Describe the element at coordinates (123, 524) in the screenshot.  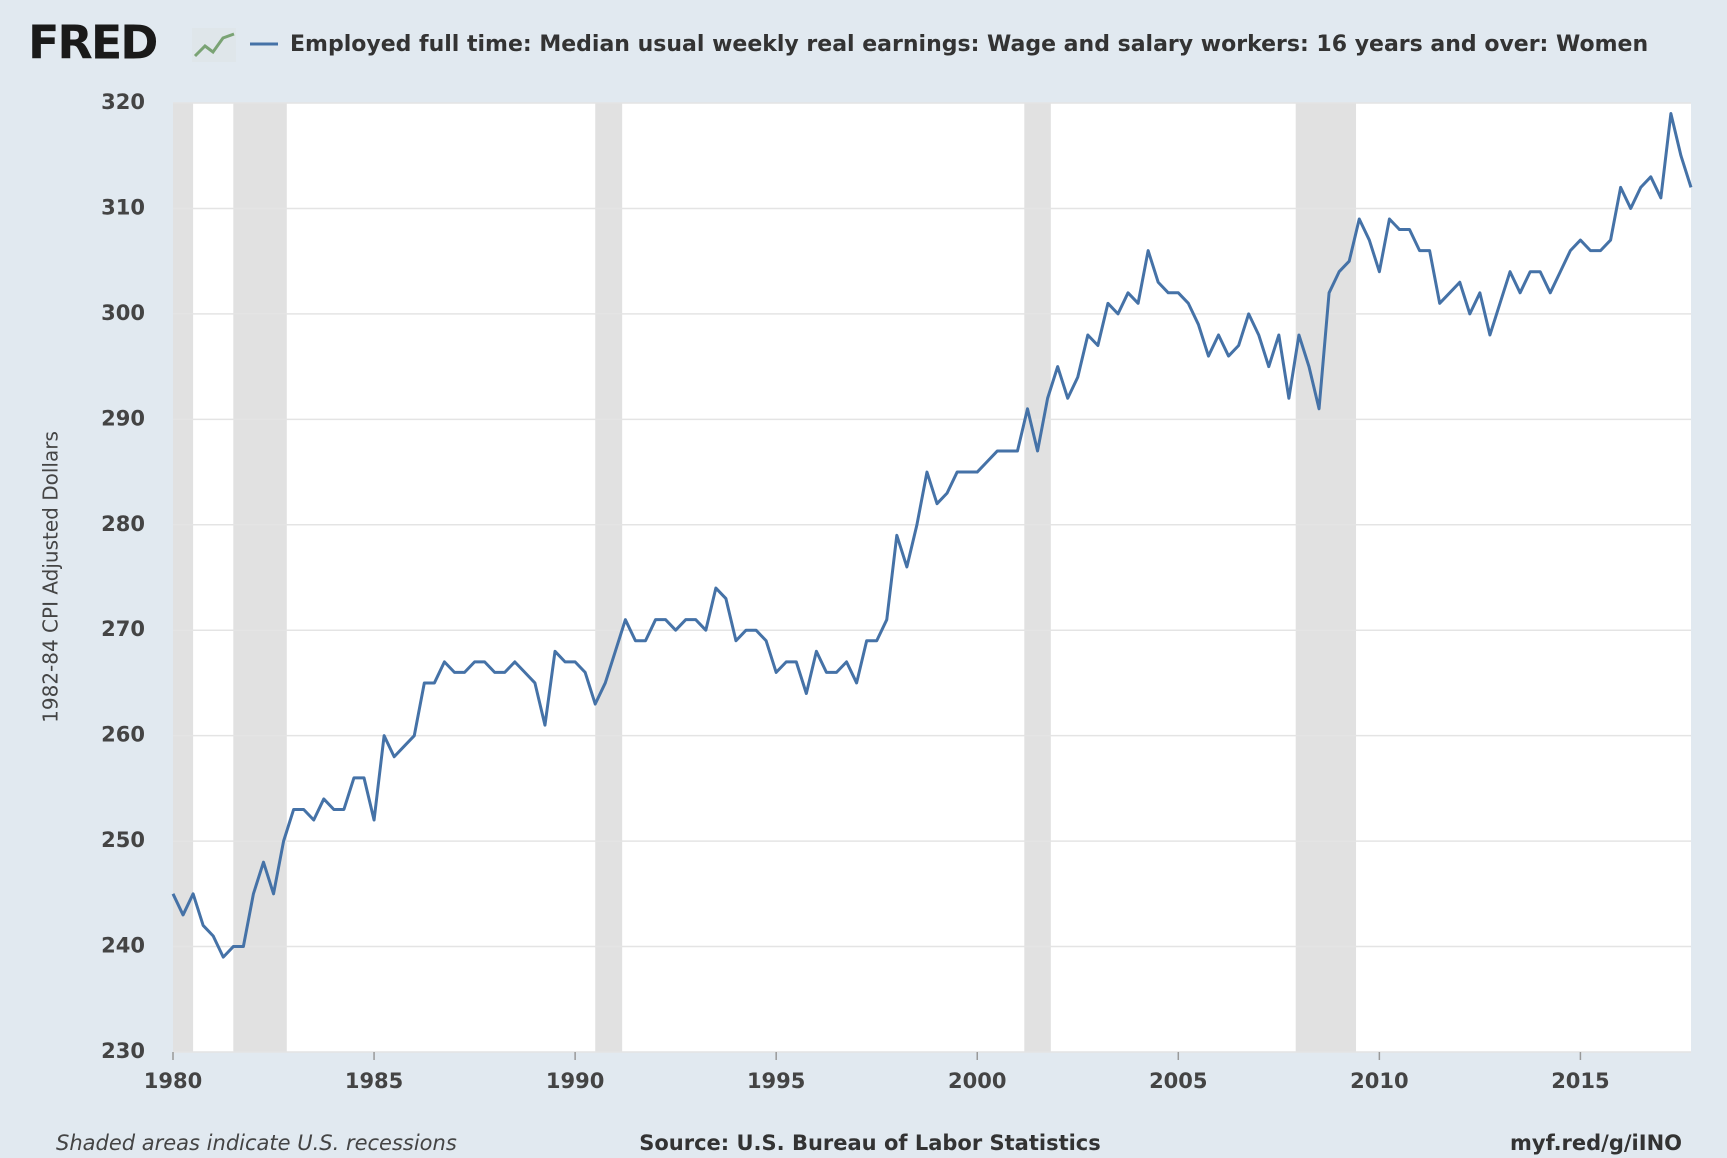
I see `y-tick-label: 280` at that location.